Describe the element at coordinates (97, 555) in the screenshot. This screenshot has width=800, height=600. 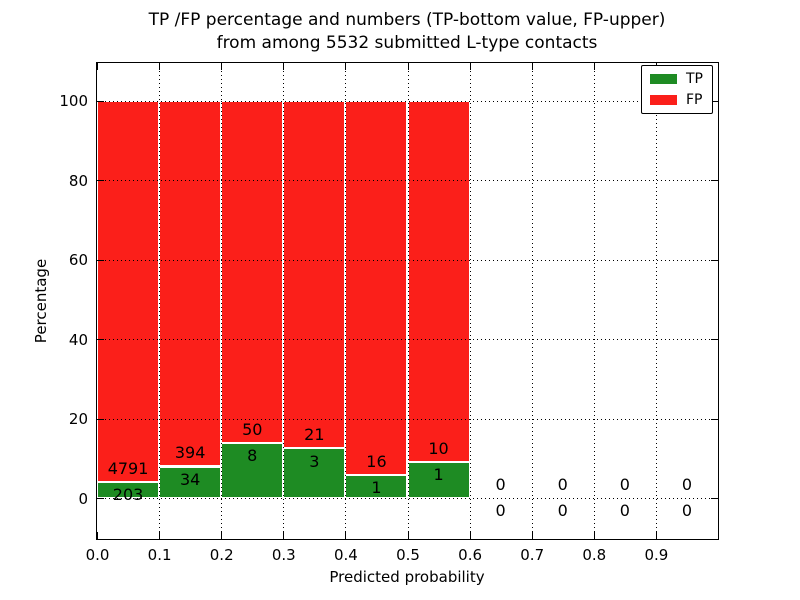
I see `x-tick-label: 0.0` at that location.